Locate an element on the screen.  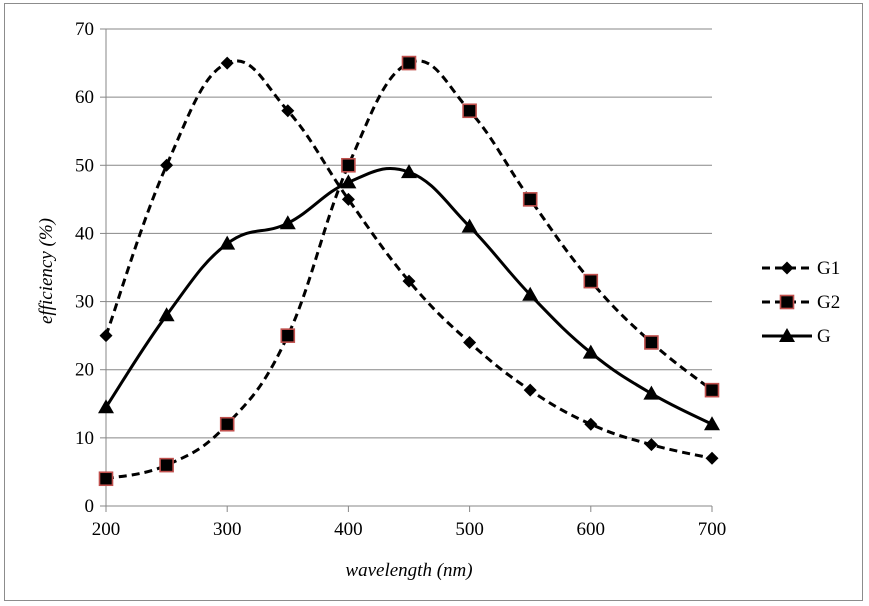
y-tick-label-70: 70 is located at coordinates (84, 29).